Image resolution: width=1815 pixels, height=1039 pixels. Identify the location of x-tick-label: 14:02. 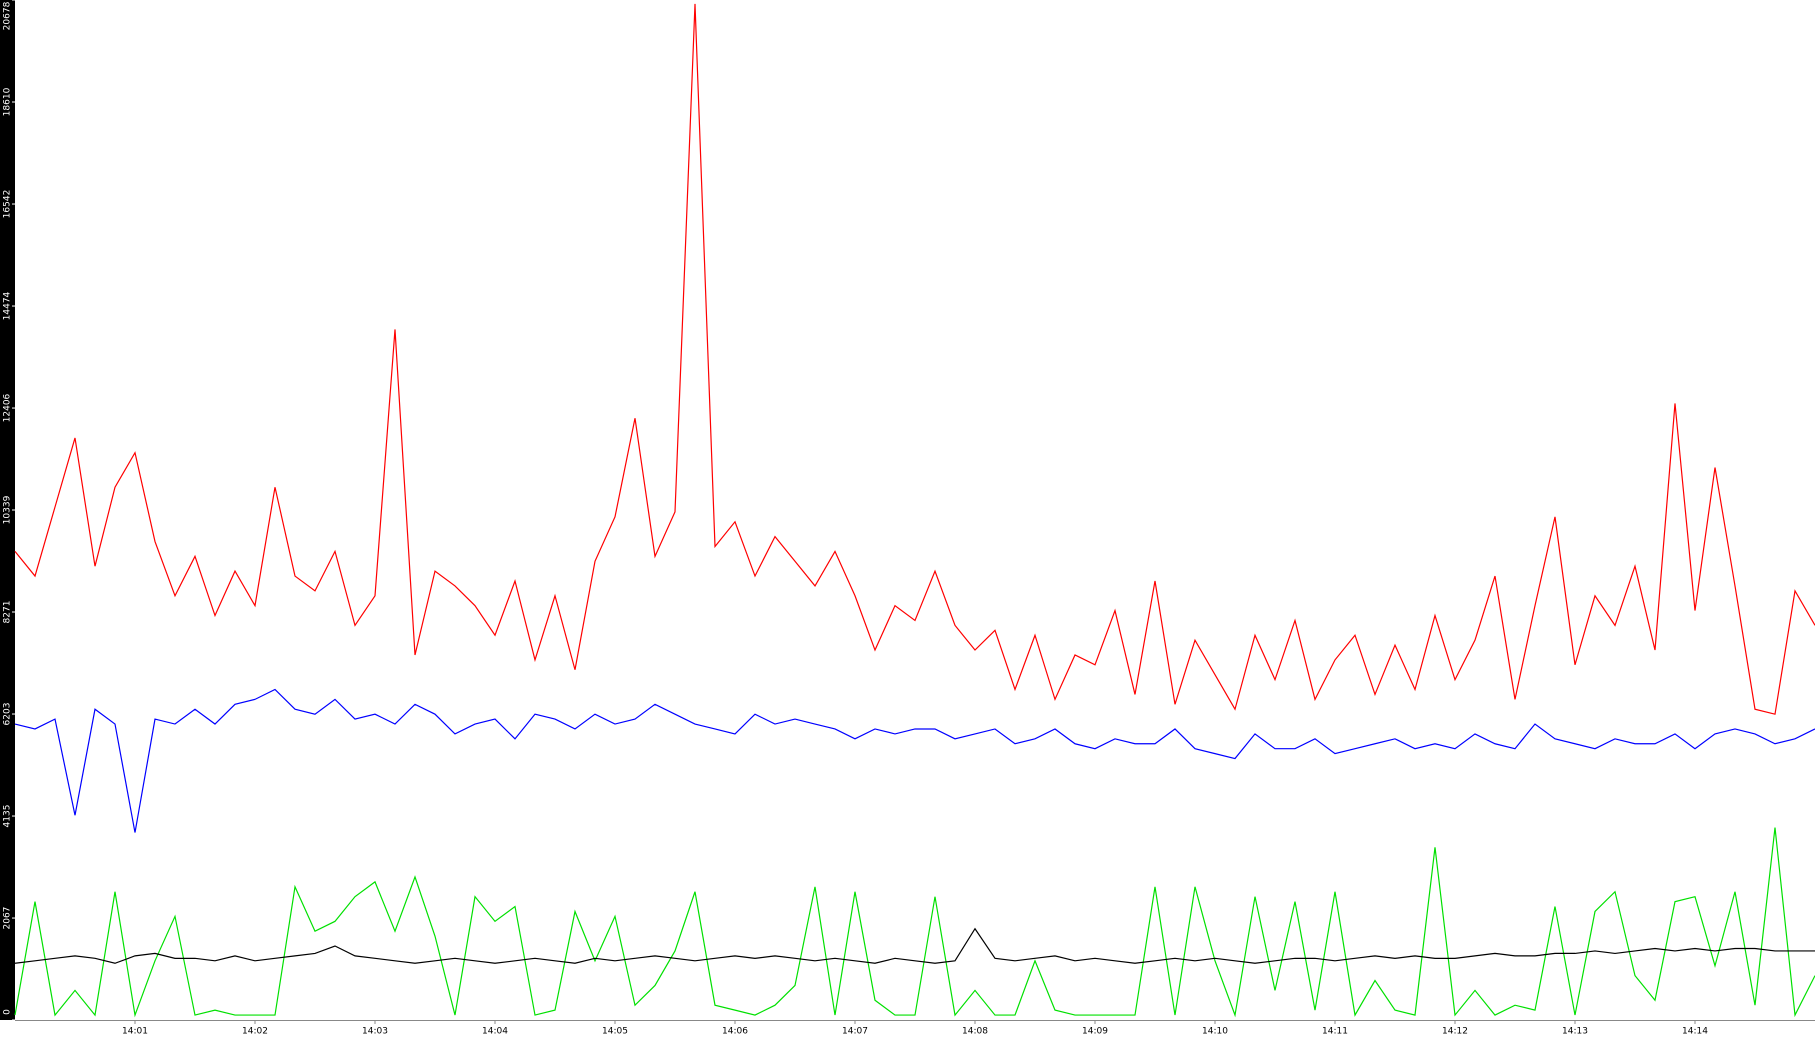
(255, 1032).